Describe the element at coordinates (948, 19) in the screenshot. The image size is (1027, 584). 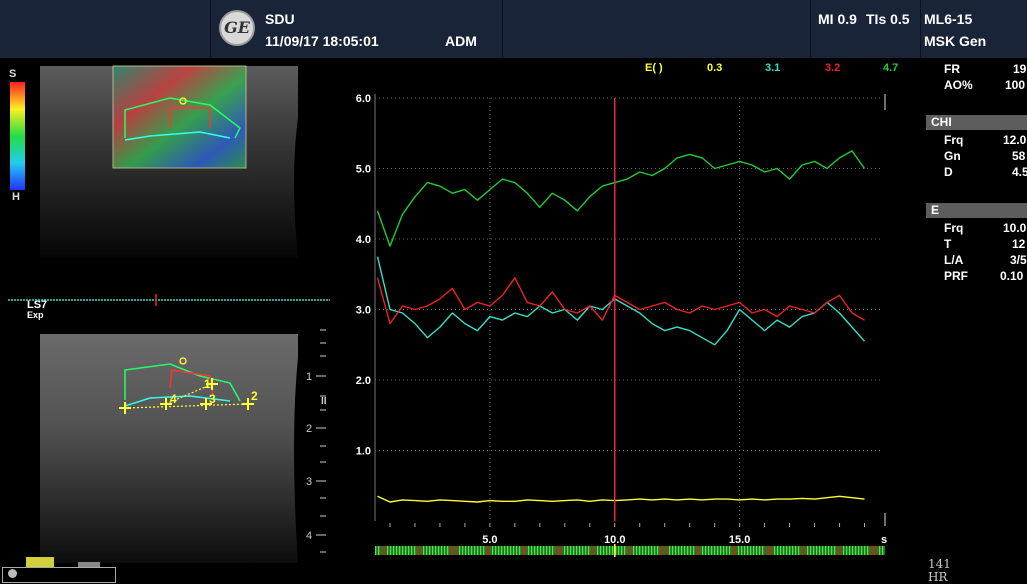
I see `probe-name: ML6-15` at that location.